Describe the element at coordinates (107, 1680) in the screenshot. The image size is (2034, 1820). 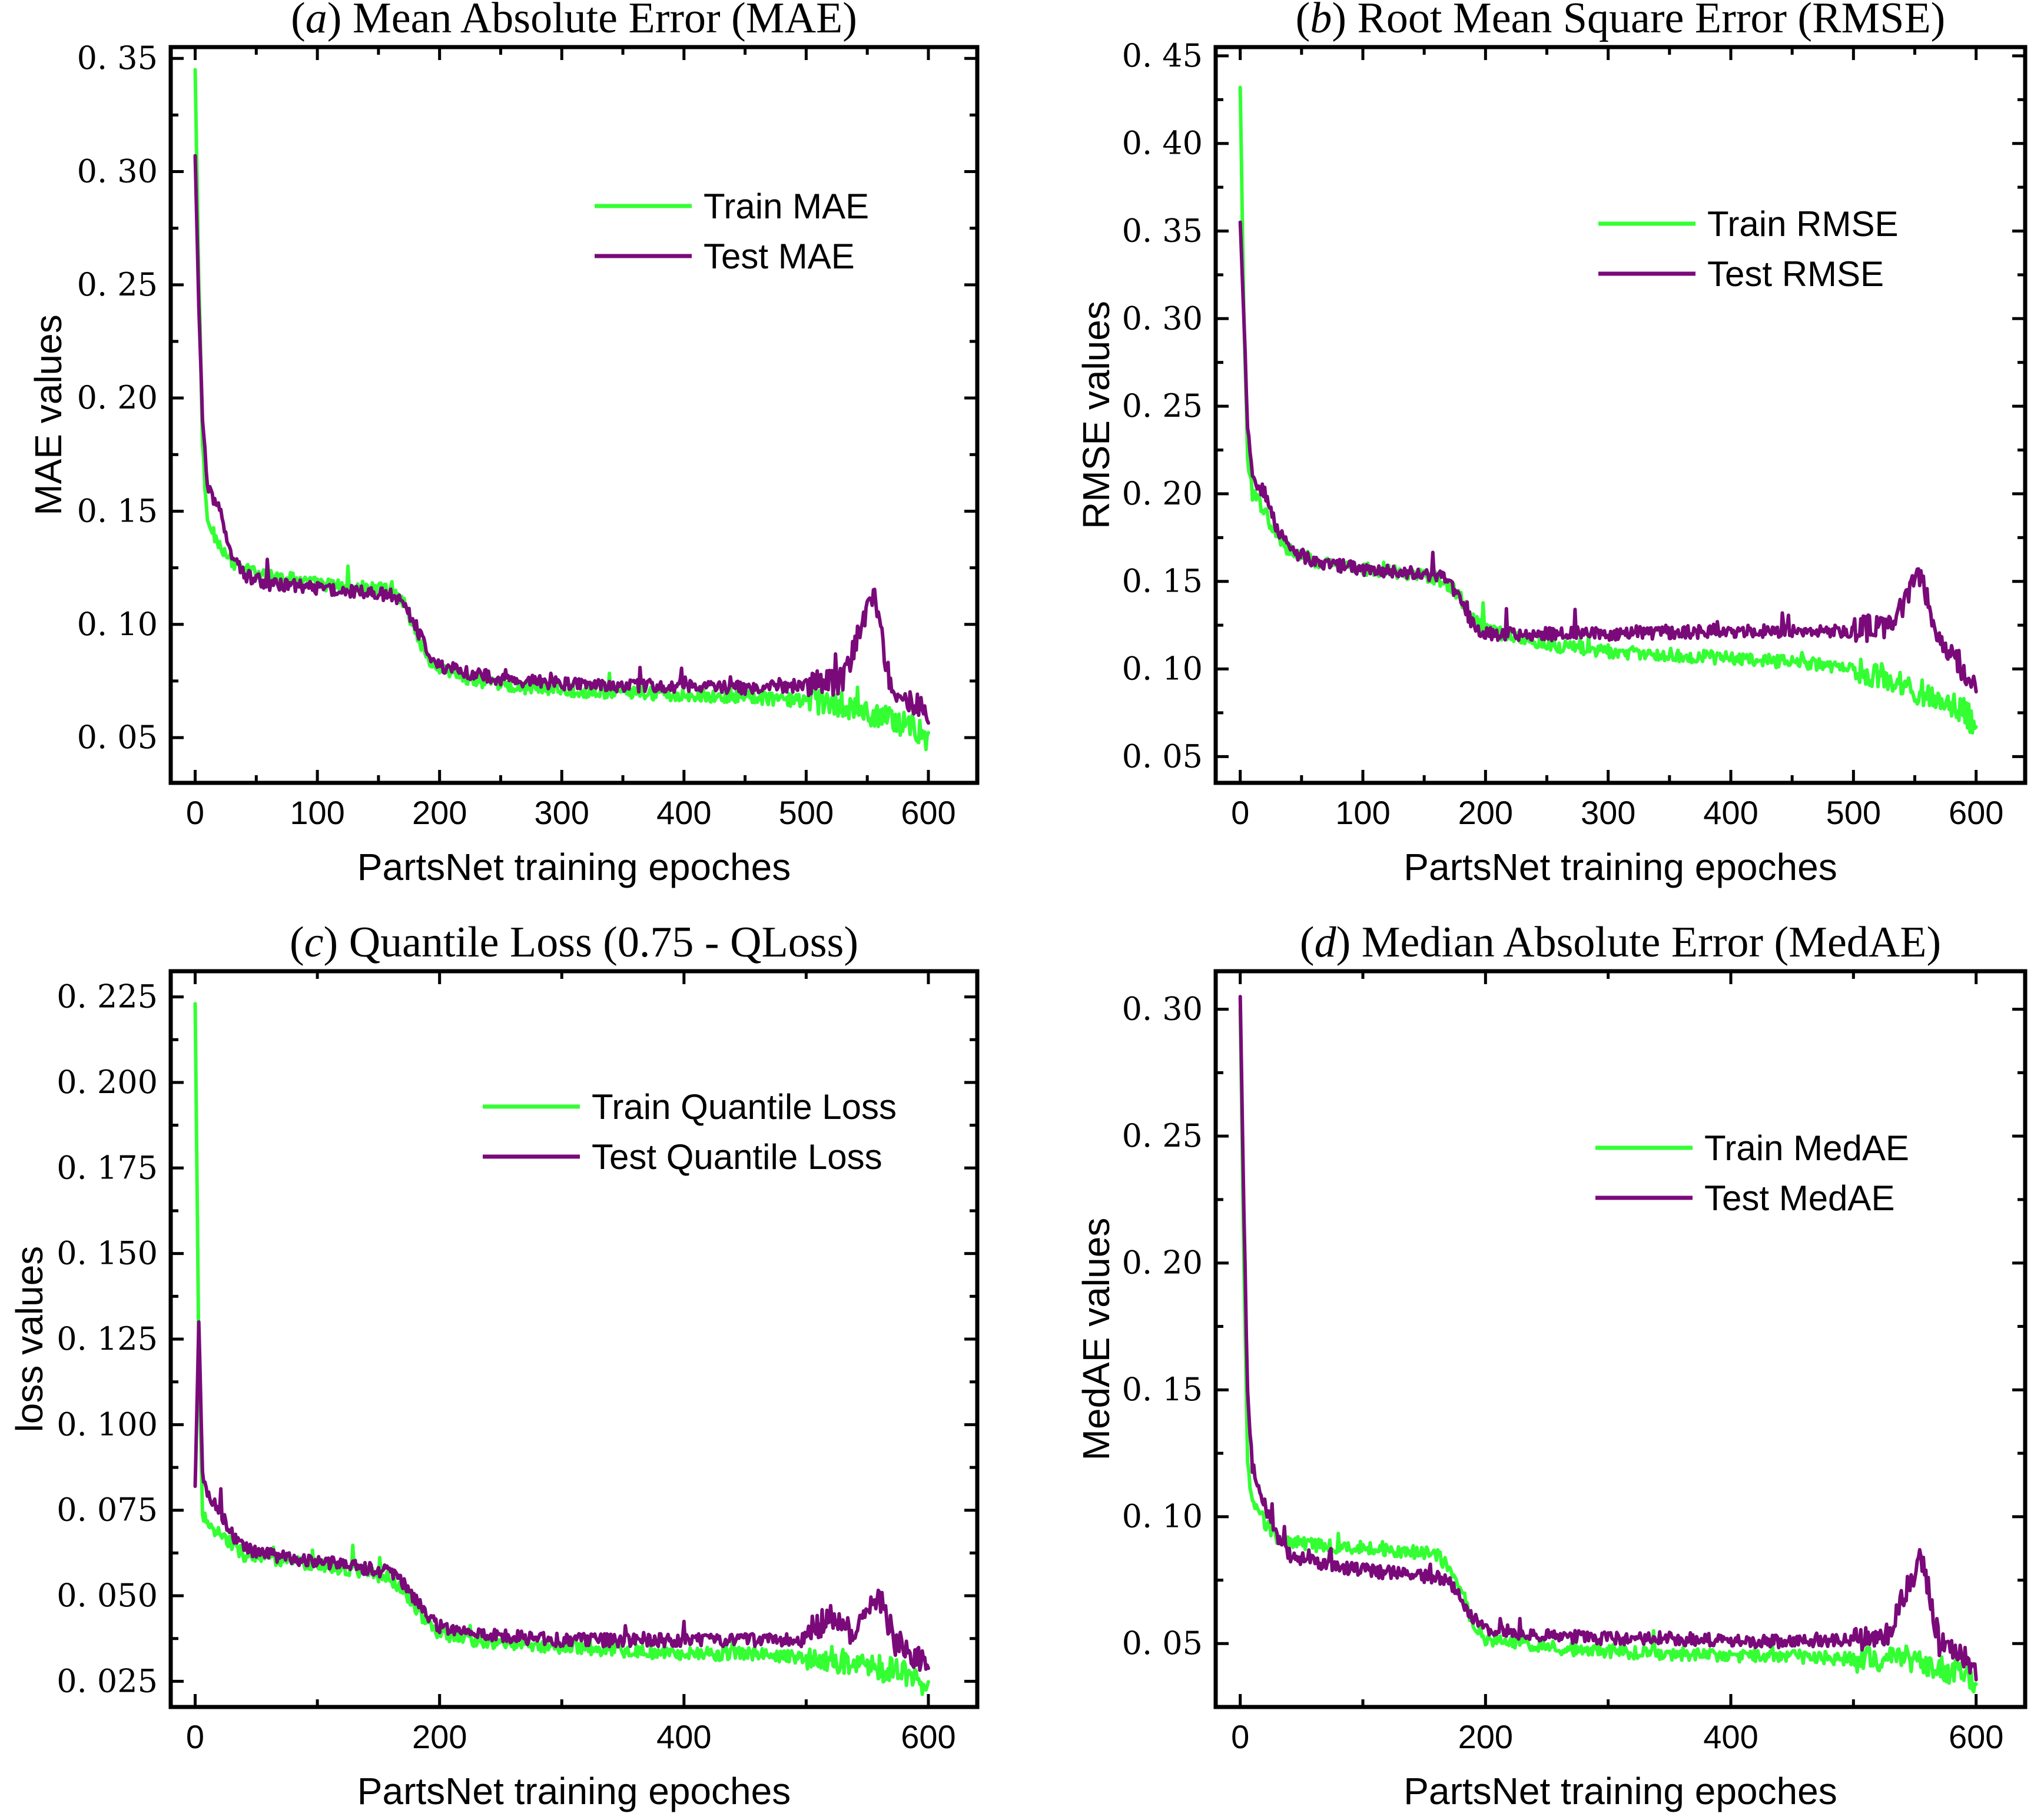
I see `y-tick-label: 0. 025` at that location.